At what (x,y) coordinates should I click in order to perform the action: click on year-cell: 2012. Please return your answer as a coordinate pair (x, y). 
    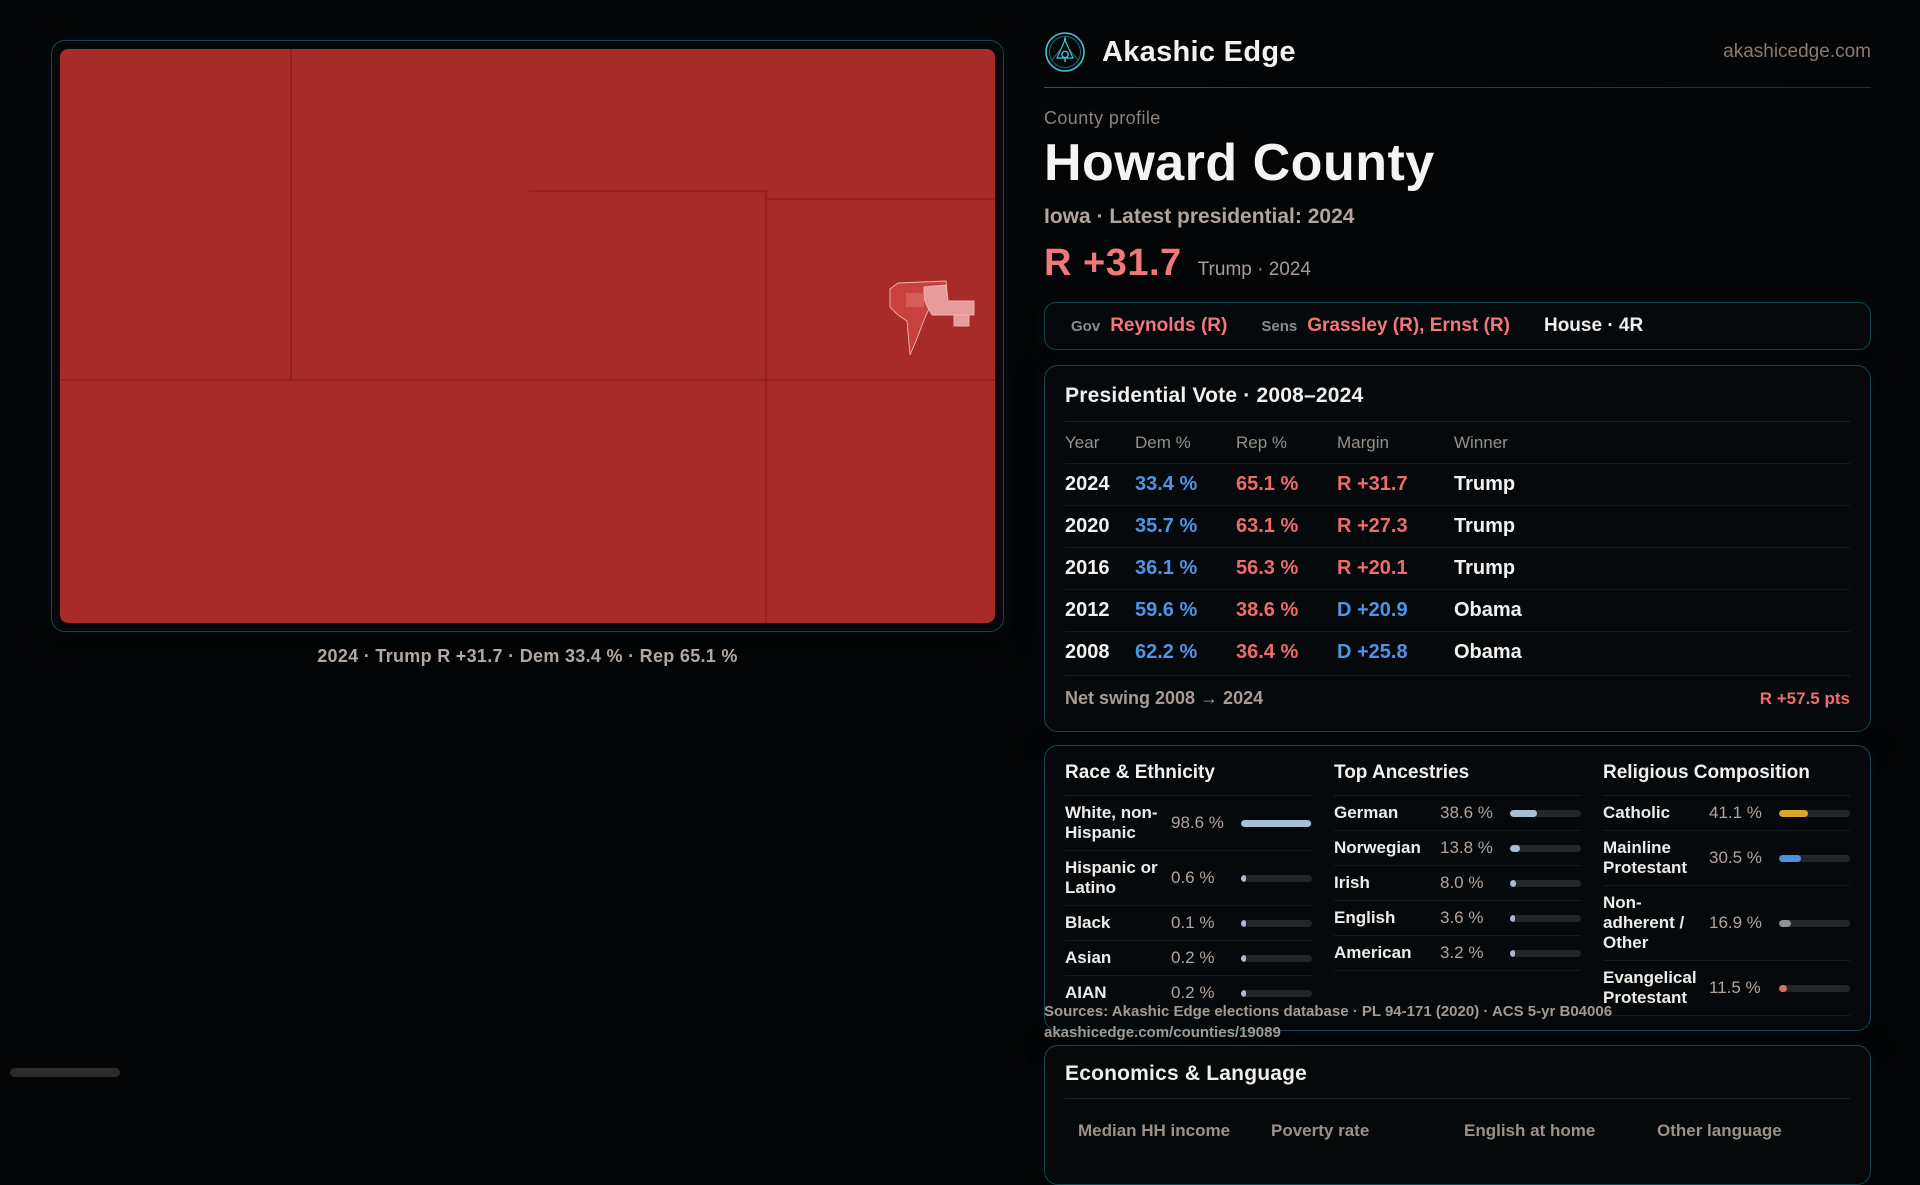
    Looking at the image, I should click on (1087, 610).